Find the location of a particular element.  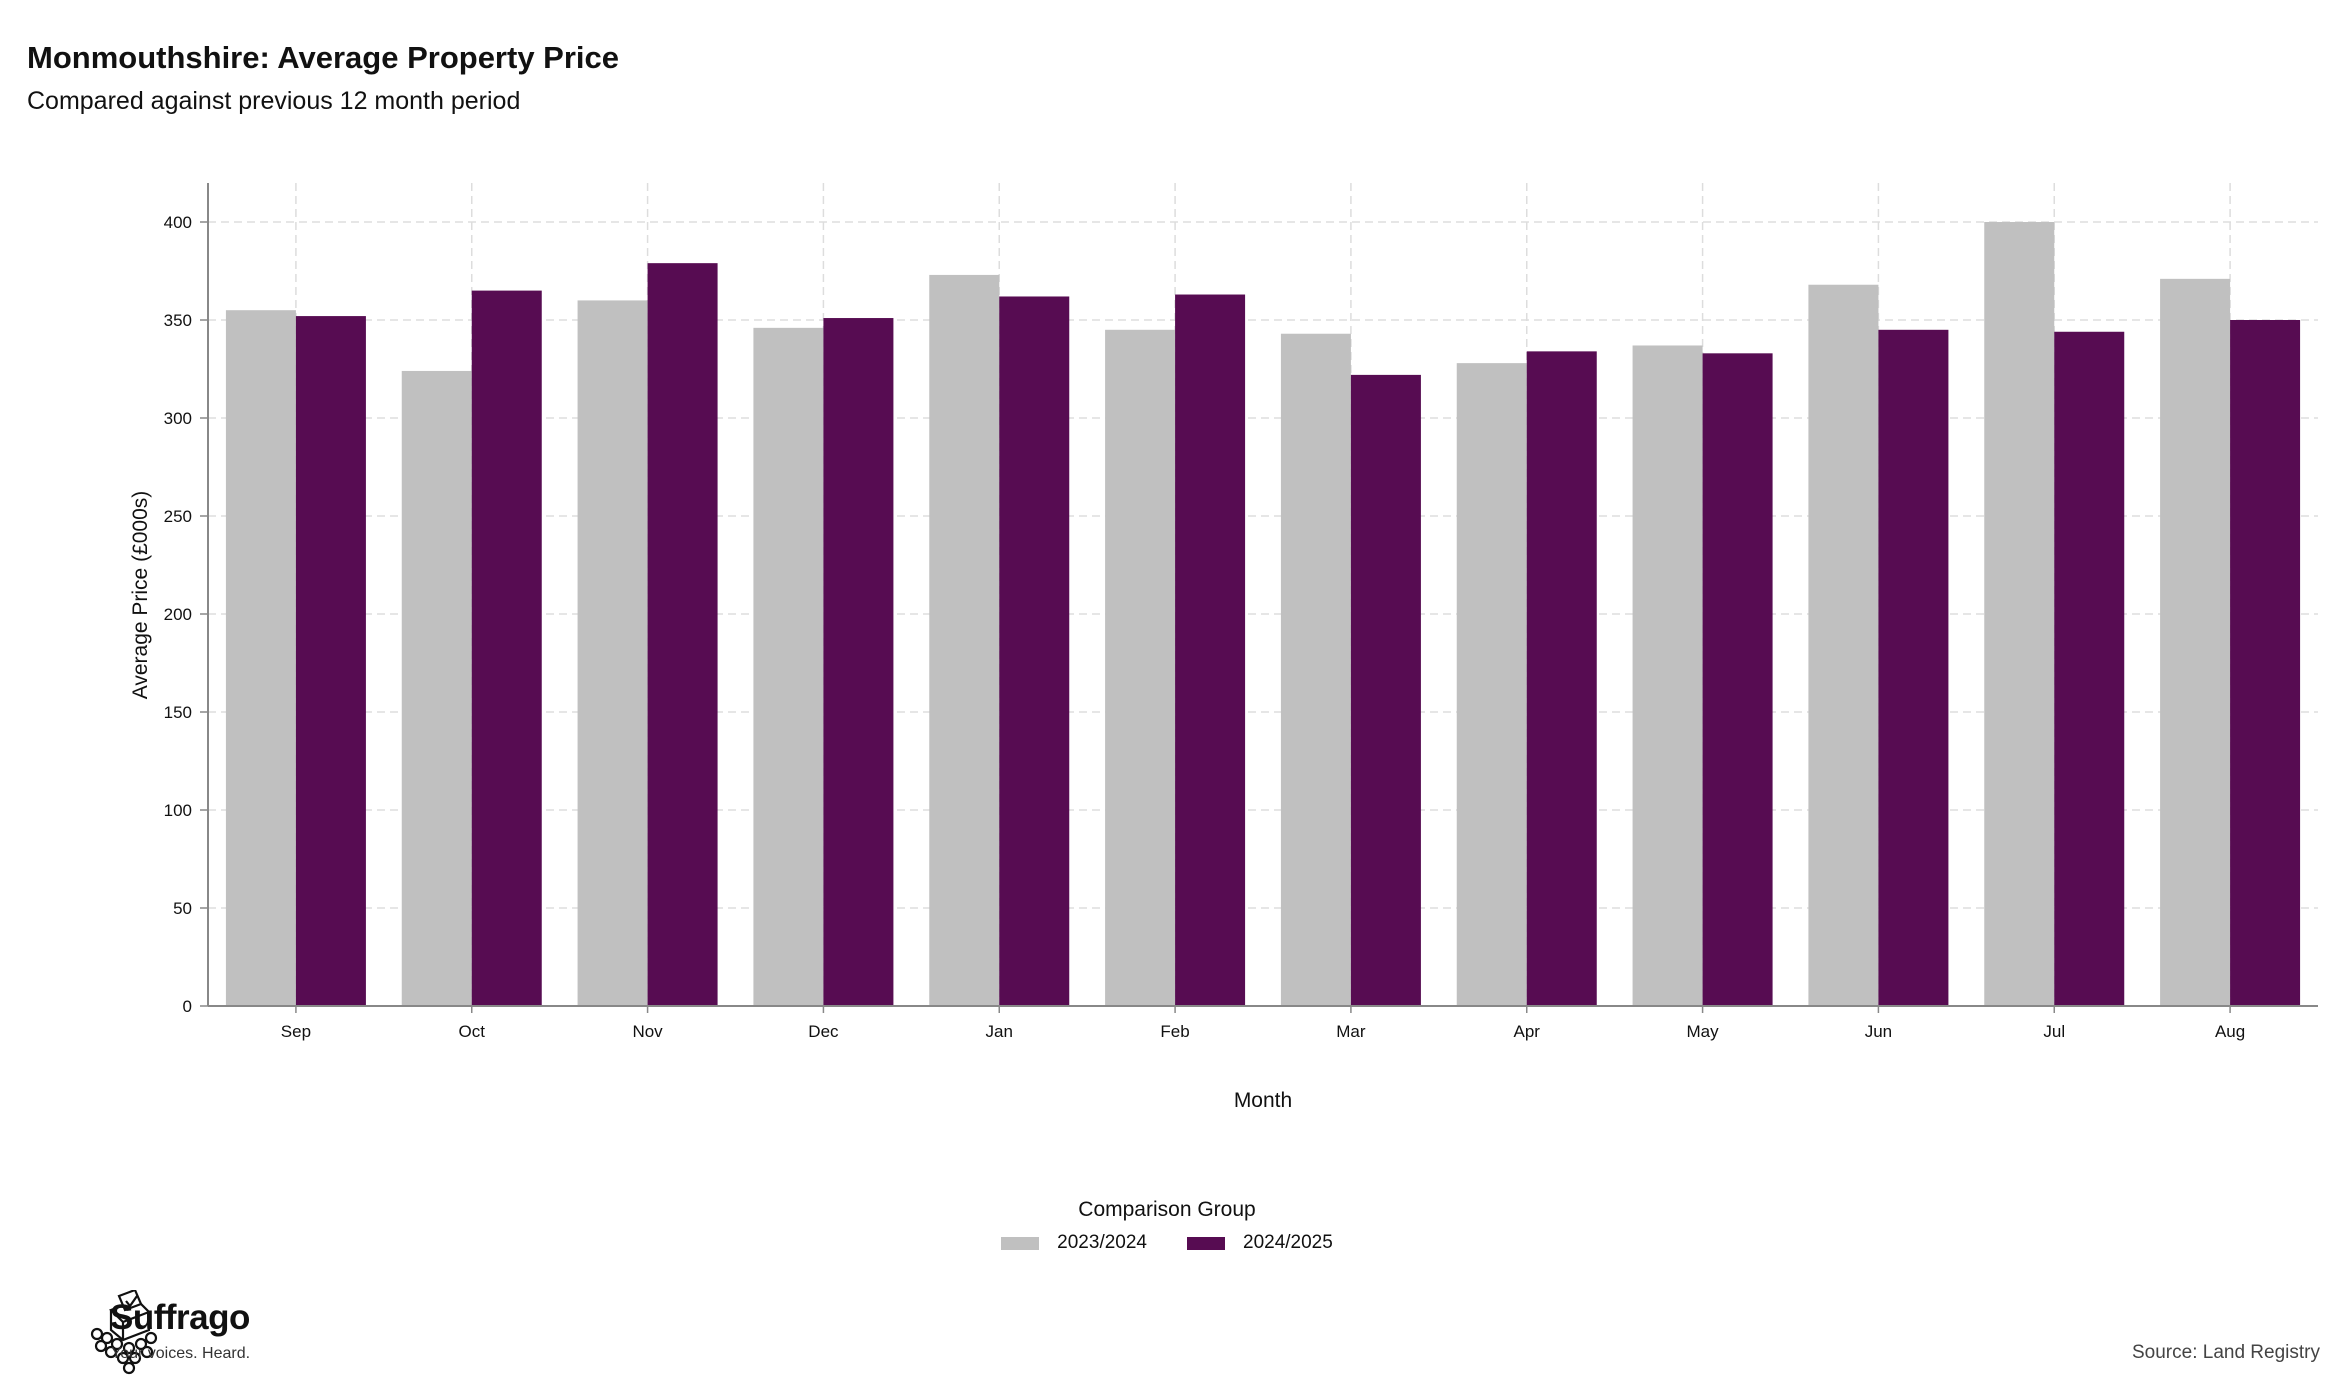

bar-2024-2025-Apr is located at coordinates (1561, 678).